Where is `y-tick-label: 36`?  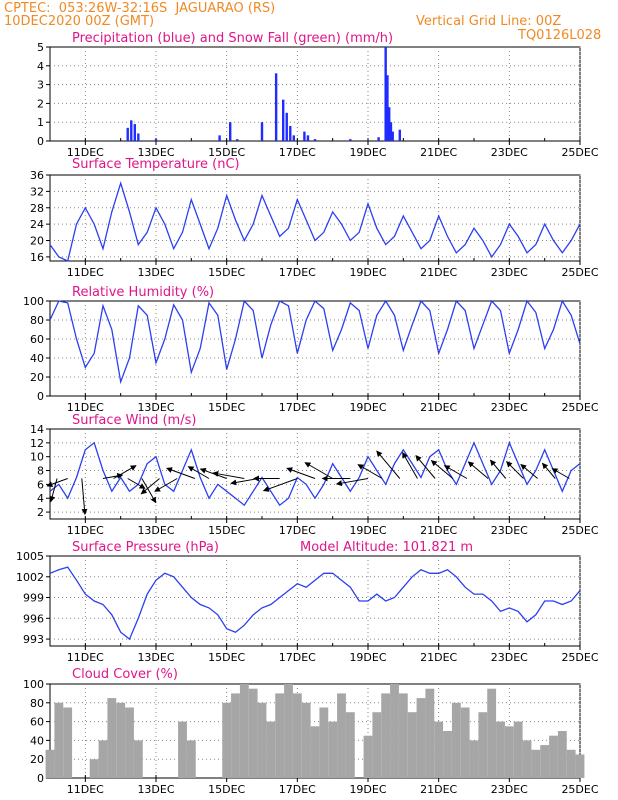 y-tick-label: 36 is located at coordinates (37, 175).